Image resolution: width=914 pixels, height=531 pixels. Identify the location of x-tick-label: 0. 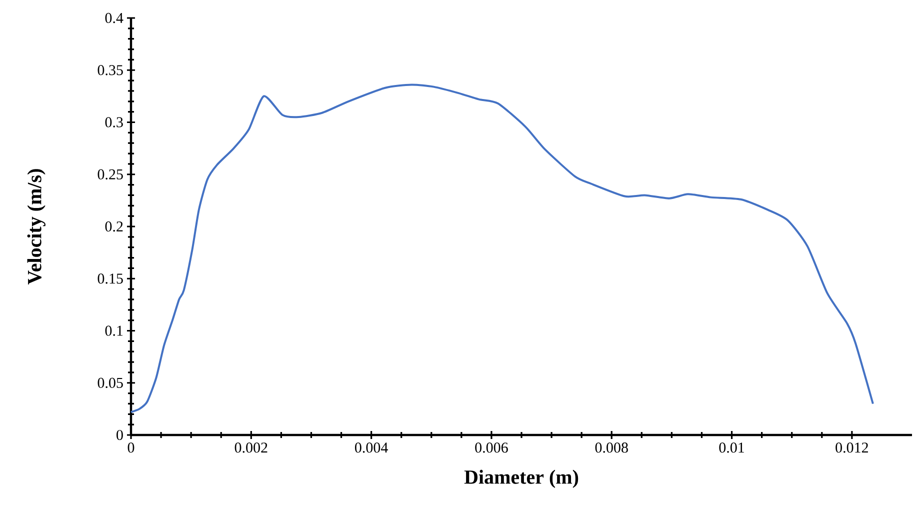
(131, 447).